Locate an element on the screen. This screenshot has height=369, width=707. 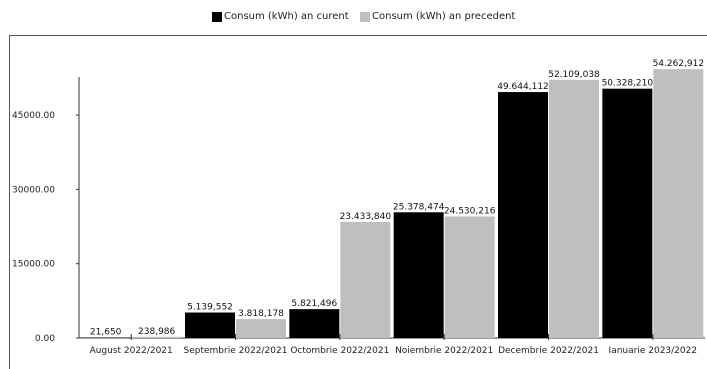
x-category-label: Septembrie 2022/2021 is located at coordinates (236, 351).